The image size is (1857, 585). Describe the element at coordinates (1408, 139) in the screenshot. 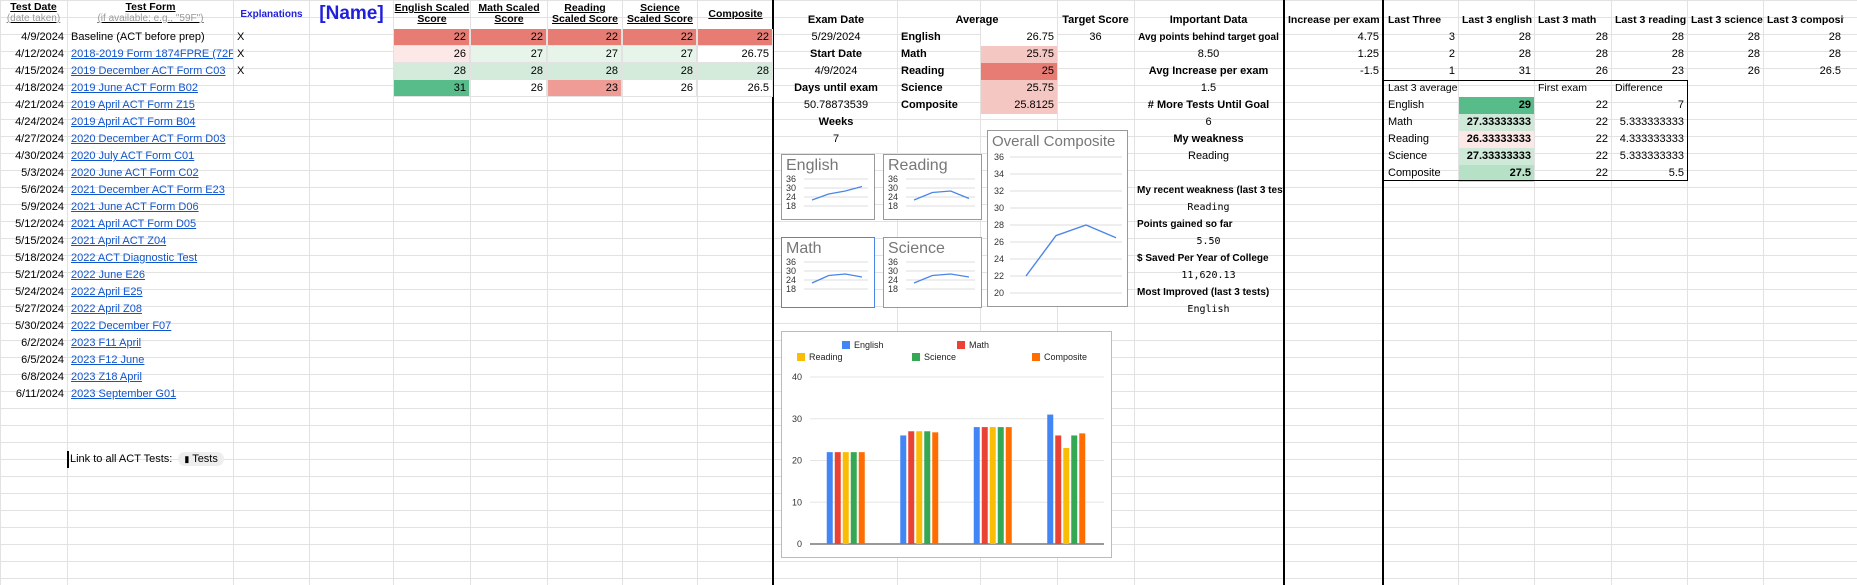

I see `averages-cell: Reading` at that location.